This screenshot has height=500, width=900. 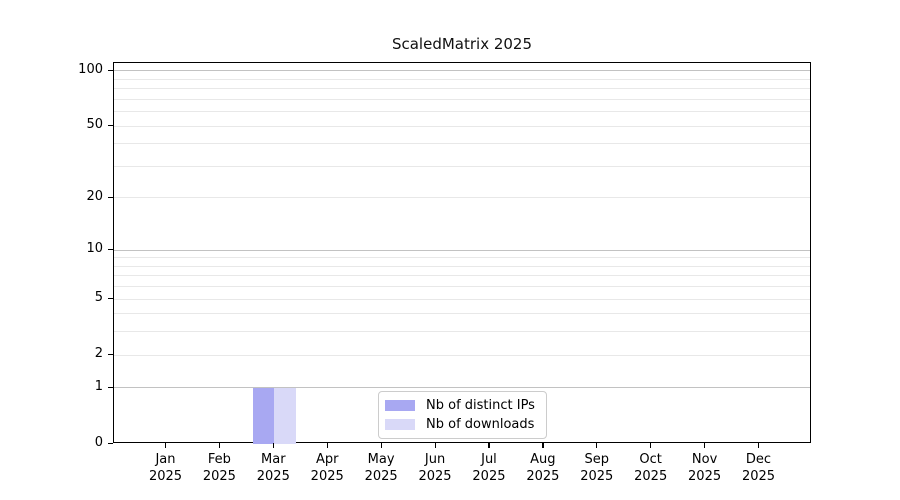 I want to click on x-tick-label: Mar 2025, so click(x=273, y=468).